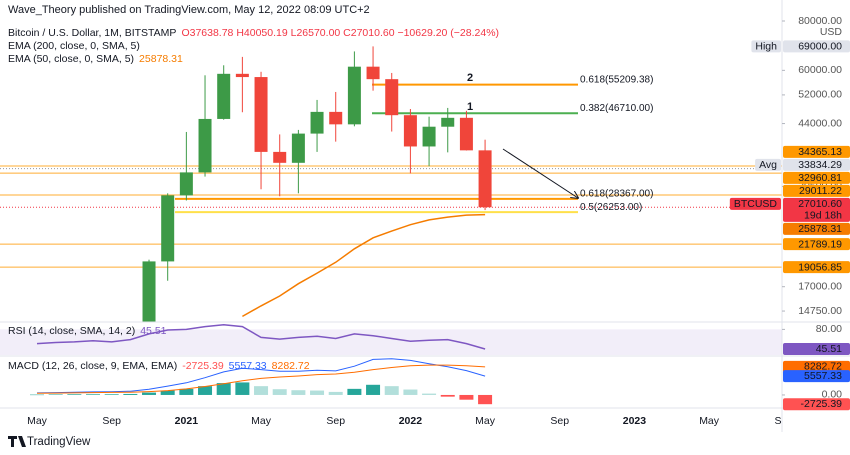  Describe the element at coordinates (820, 286) in the screenshot. I see `y-tick-label: 17000.00` at that location.